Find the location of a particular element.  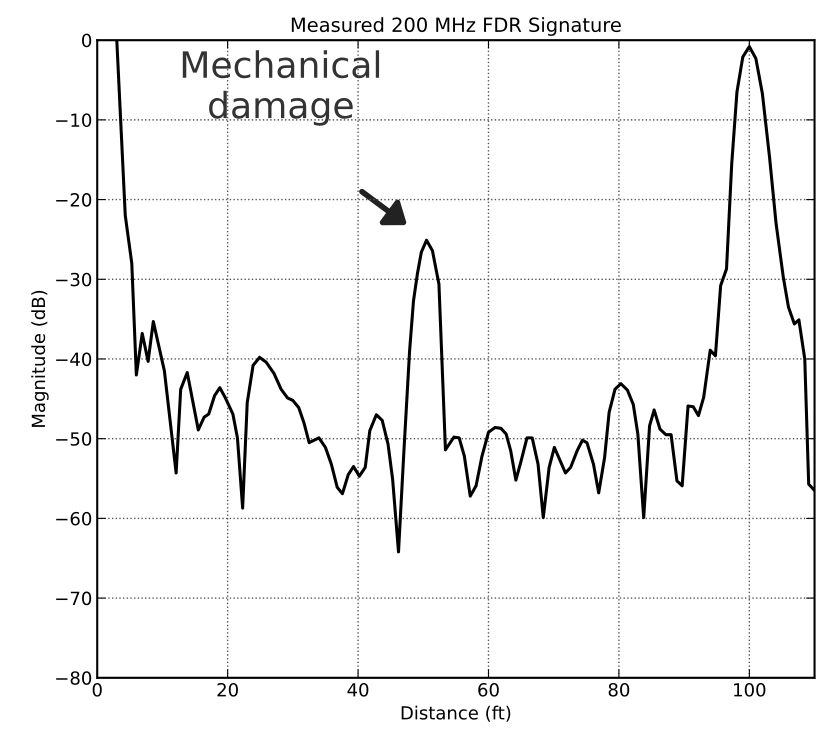

x-tick-label: 80 is located at coordinates (619, 689).